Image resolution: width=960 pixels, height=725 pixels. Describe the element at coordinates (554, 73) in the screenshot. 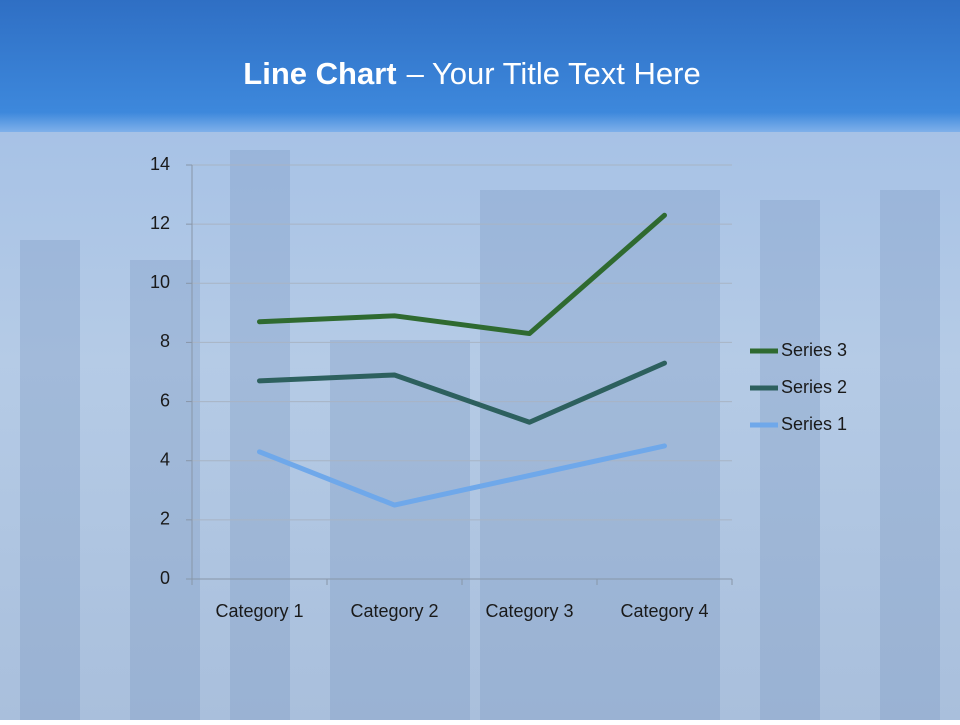

I see `title-rest: – Your Title Text Here` at that location.